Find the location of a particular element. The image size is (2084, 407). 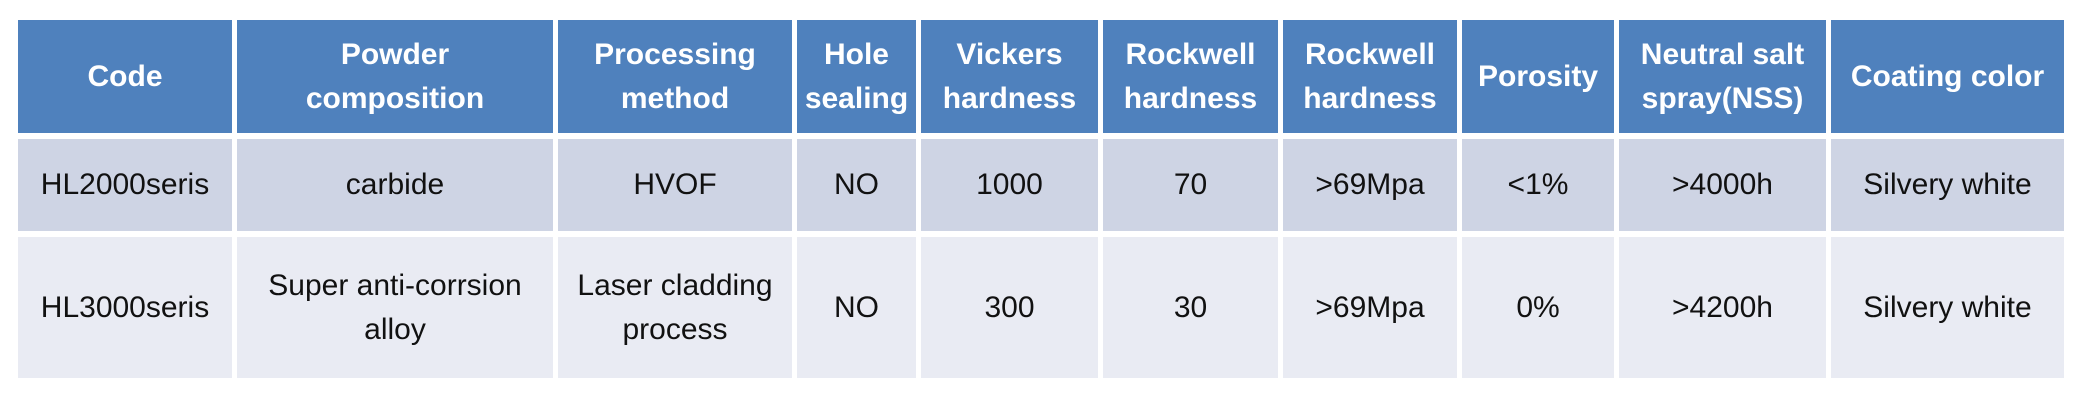

column-header-porosity: Porosity is located at coordinates (1538, 76).